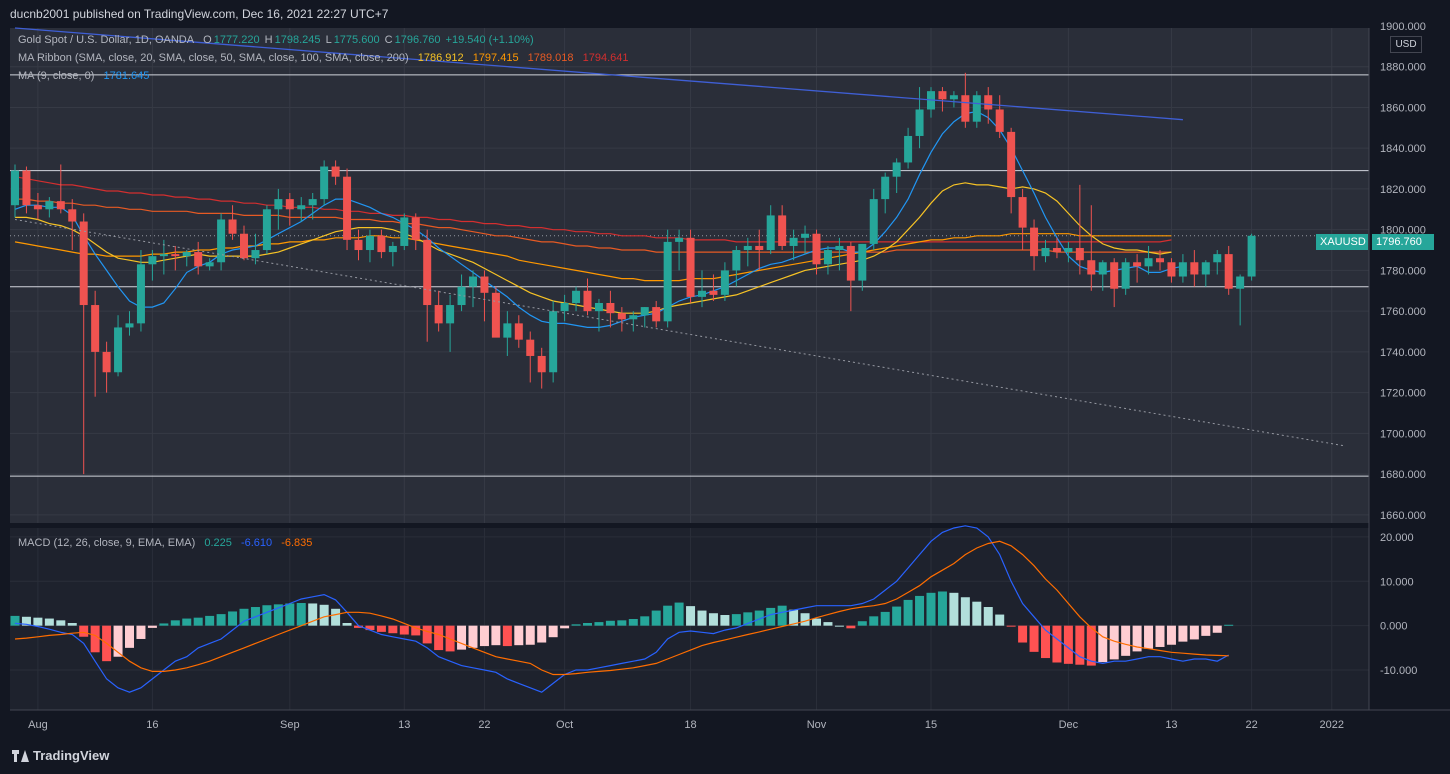  What do you see at coordinates (152, 725) in the screenshot?
I see `time-tick-label: 16` at bounding box center [152, 725].